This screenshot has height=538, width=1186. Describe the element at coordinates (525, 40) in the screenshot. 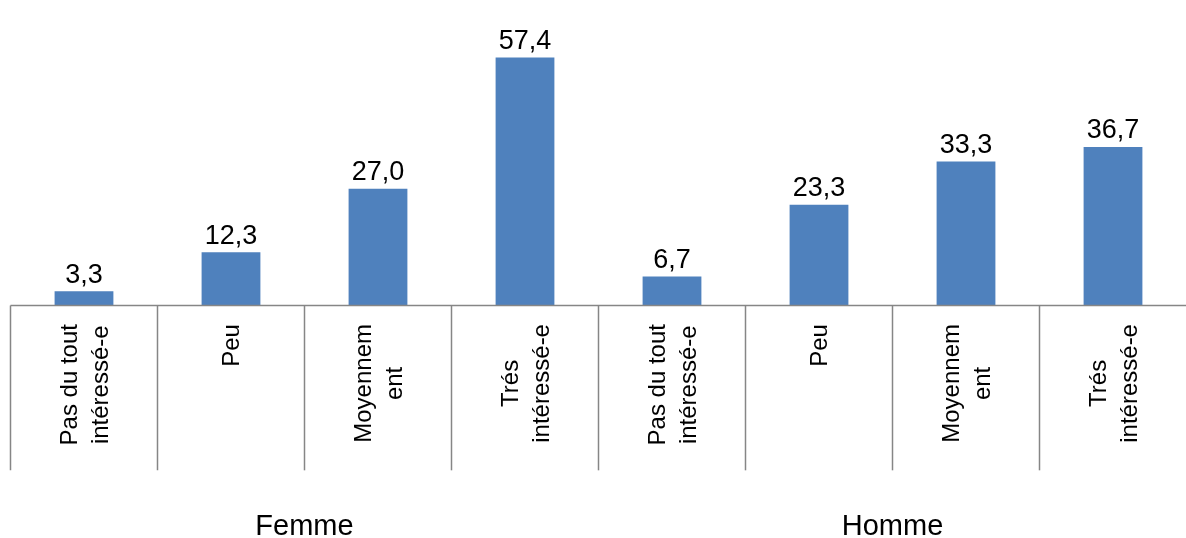

I see `data-label: 57,4` at that location.